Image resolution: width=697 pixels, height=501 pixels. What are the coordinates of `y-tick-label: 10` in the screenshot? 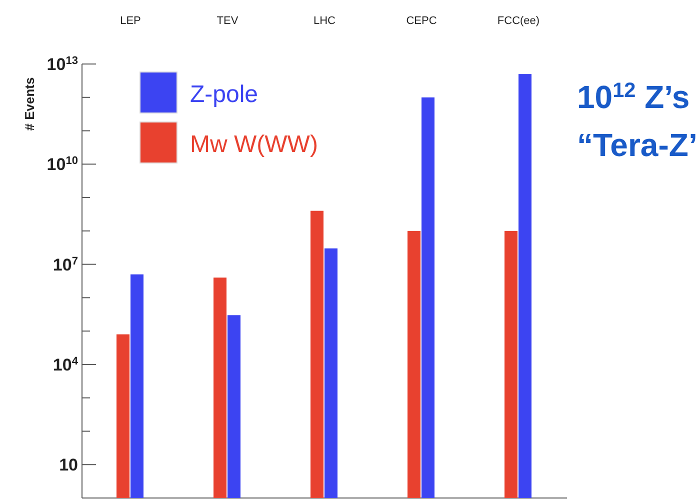 It's located at (68, 465).